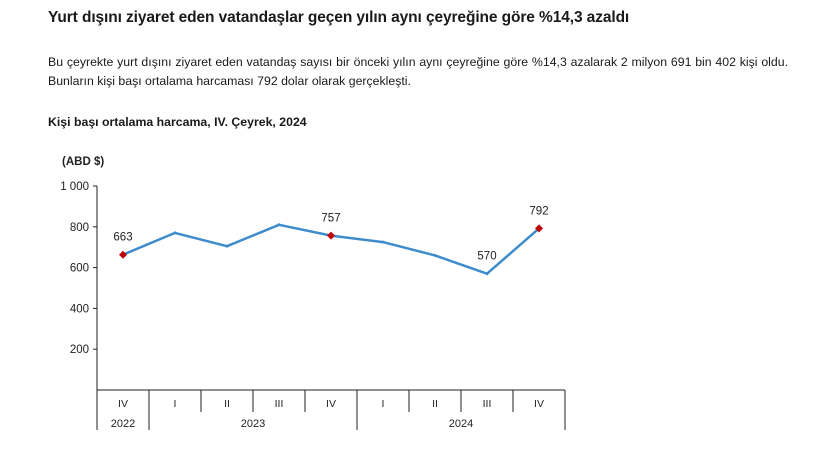 The image size is (820, 462). Describe the element at coordinates (253, 424) in the screenshot. I see `year-label: 2023` at that location.